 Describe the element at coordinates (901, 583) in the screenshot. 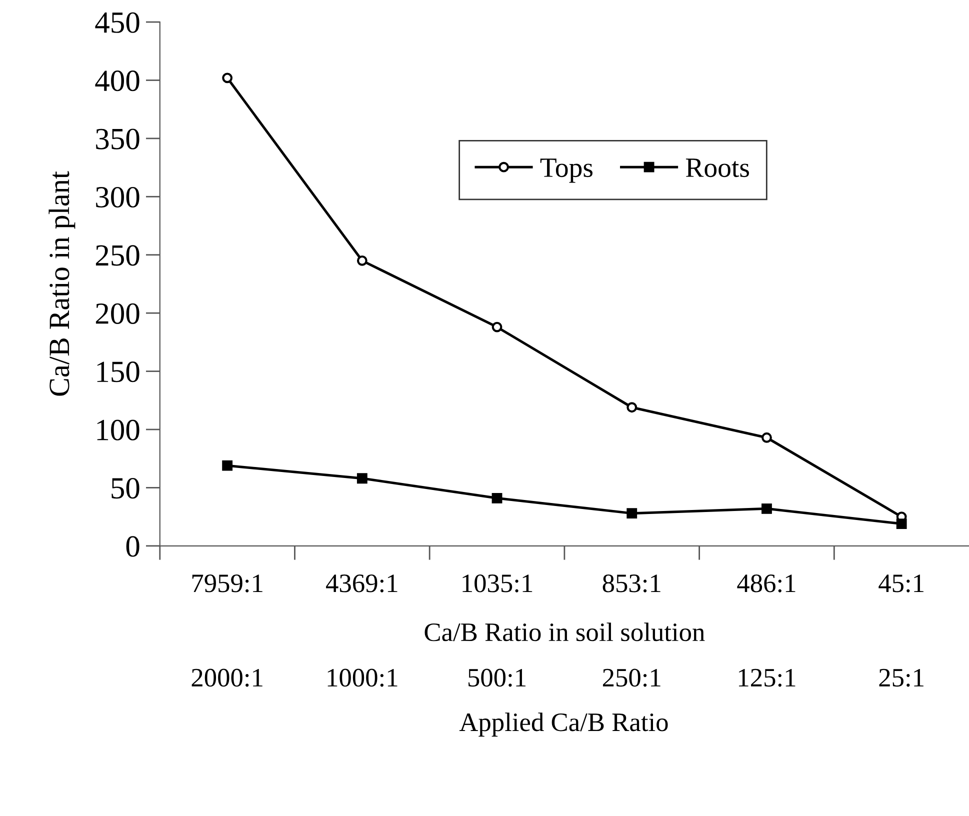

I see `x-tick-label: 45:1` at that location.